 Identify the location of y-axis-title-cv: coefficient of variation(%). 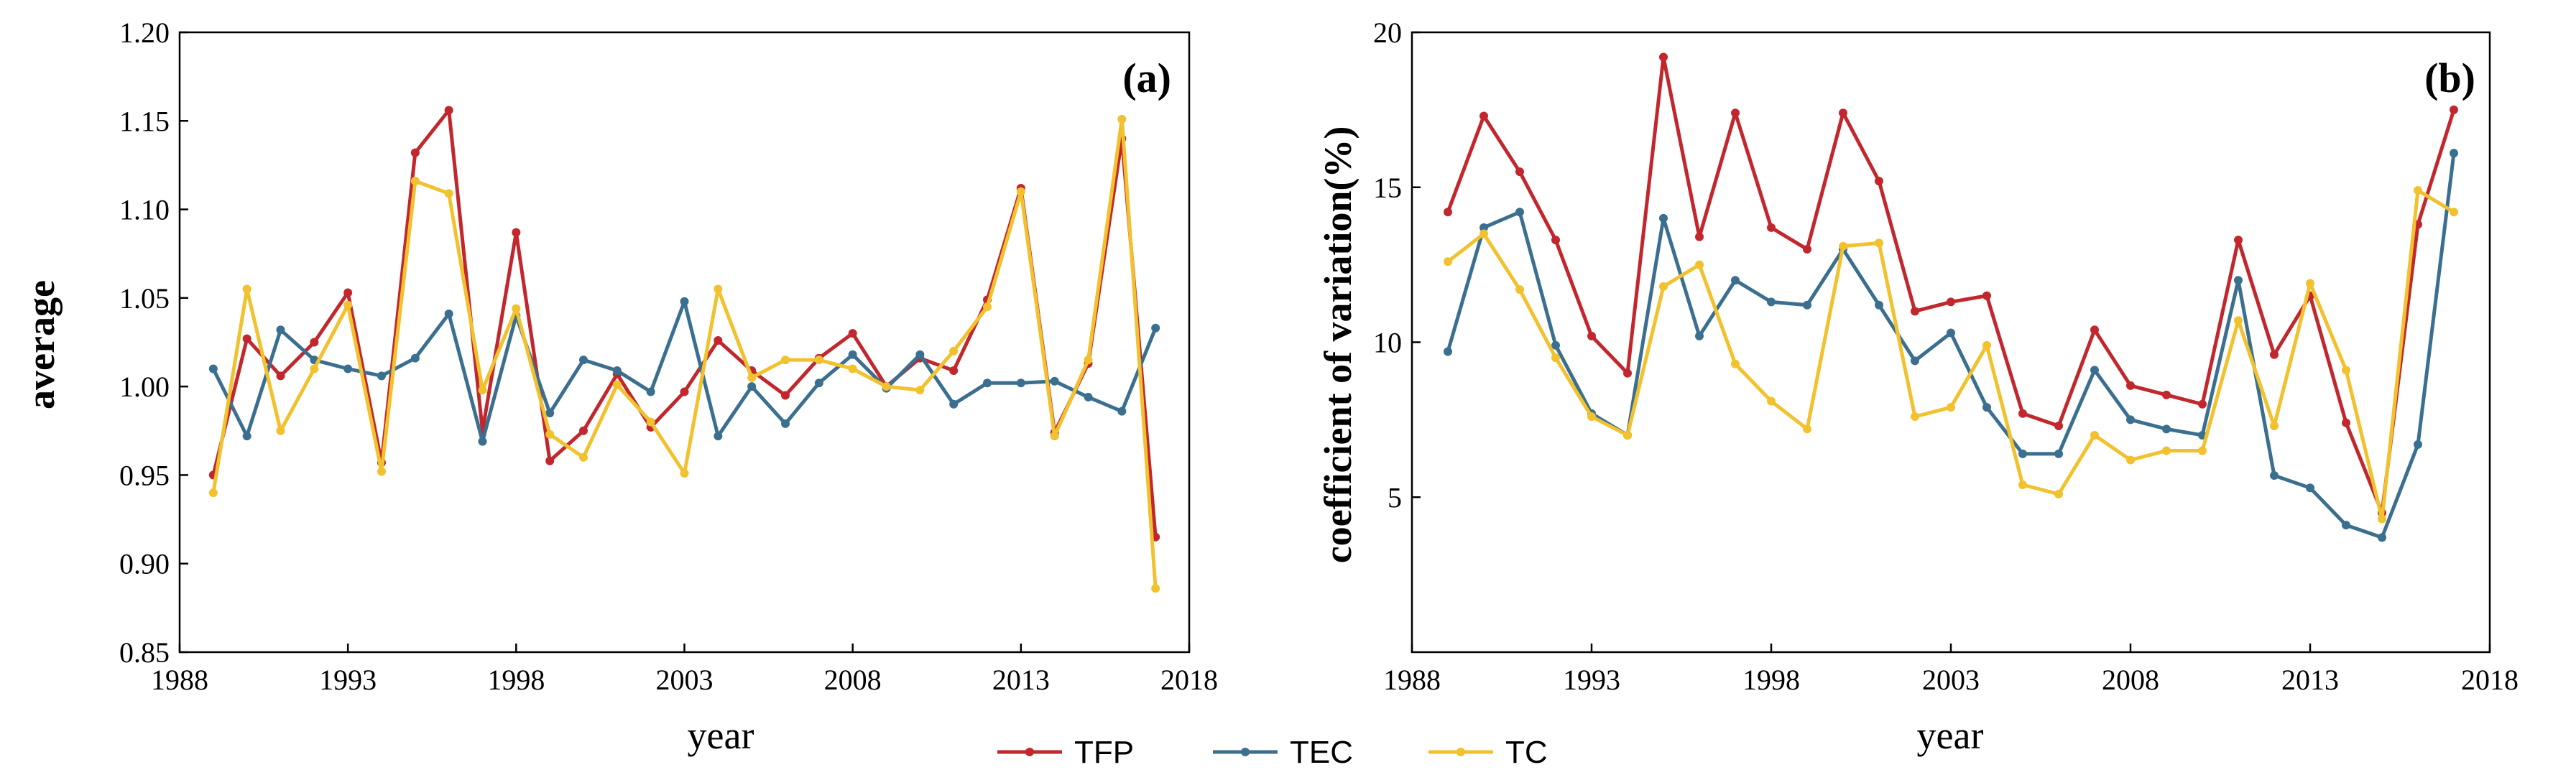
(1337, 345).